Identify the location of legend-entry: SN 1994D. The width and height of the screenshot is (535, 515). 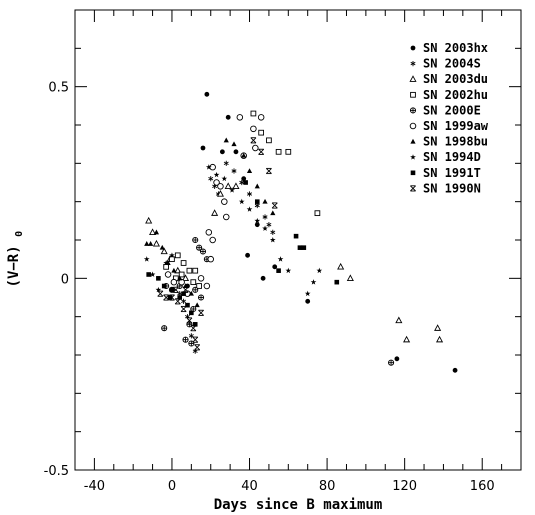
(452, 157).